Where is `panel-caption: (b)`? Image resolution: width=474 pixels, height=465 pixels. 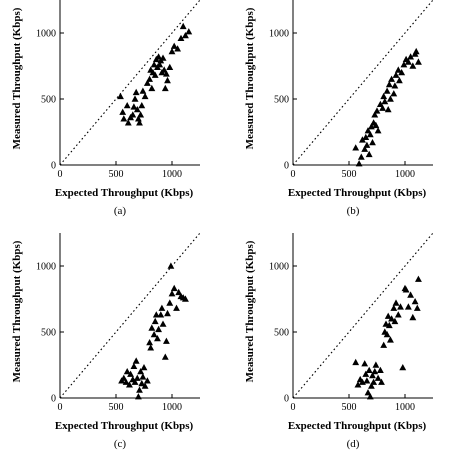 panel-caption: (b) is located at coordinates (353, 211).